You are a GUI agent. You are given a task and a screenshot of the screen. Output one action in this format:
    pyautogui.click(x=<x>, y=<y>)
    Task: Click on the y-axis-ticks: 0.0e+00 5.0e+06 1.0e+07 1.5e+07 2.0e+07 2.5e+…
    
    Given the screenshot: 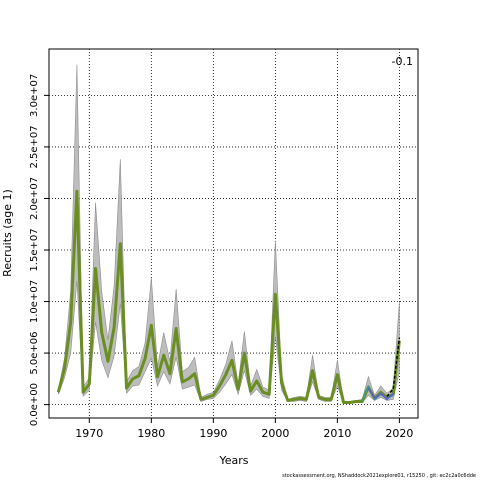 What is the action you would take?
    pyautogui.click(x=39, y=250)
    